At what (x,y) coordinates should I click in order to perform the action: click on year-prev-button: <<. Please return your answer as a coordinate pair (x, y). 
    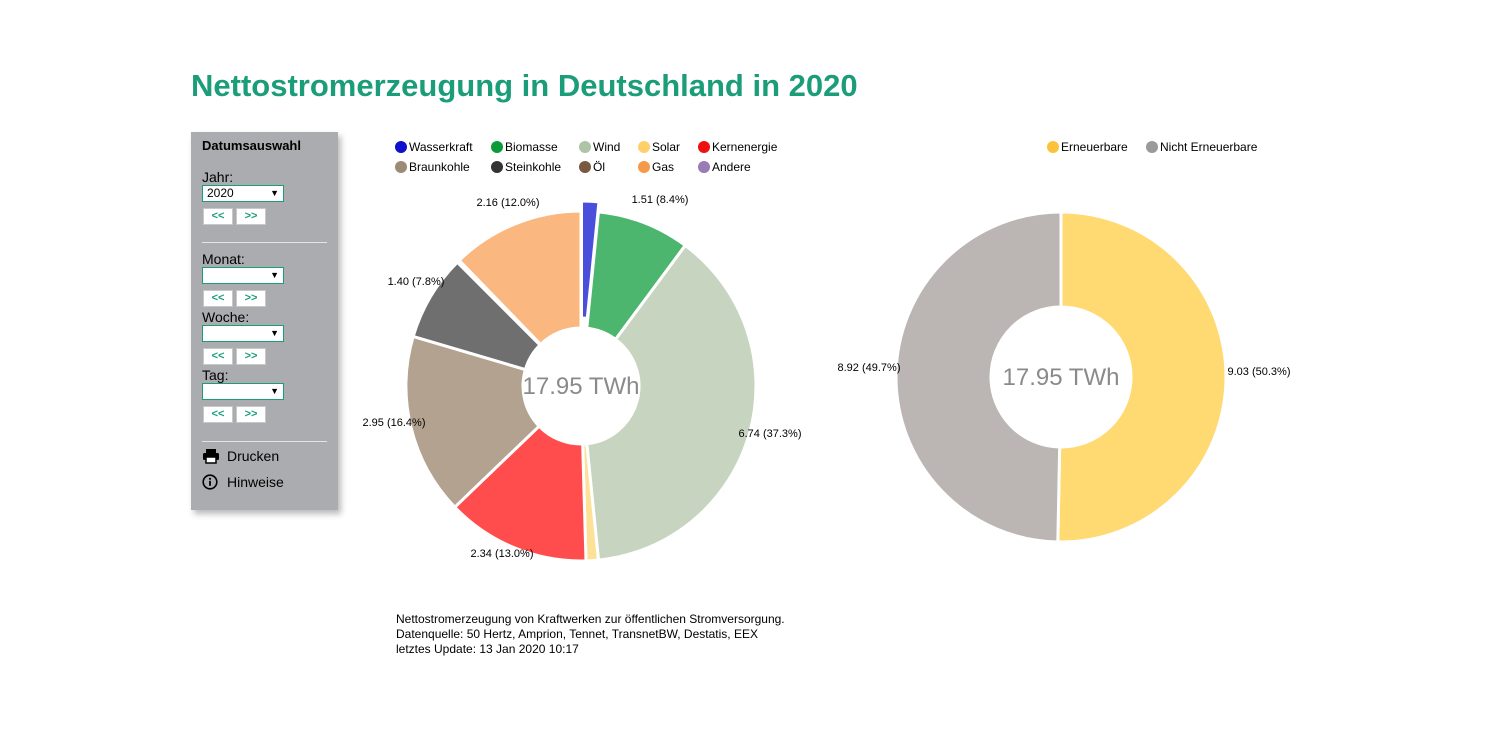
    Looking at the image, I should click on (218, 216).